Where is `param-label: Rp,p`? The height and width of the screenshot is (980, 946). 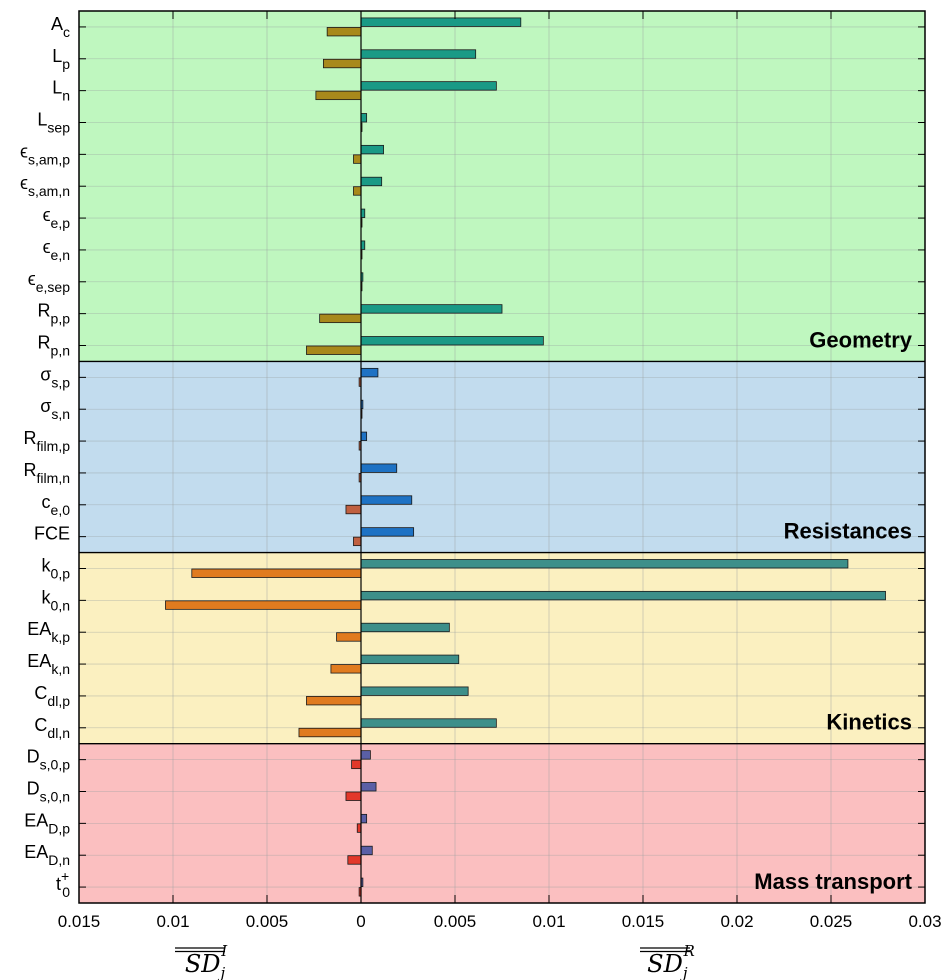 param-label: Rp,p is located at coordinates (54, 314).